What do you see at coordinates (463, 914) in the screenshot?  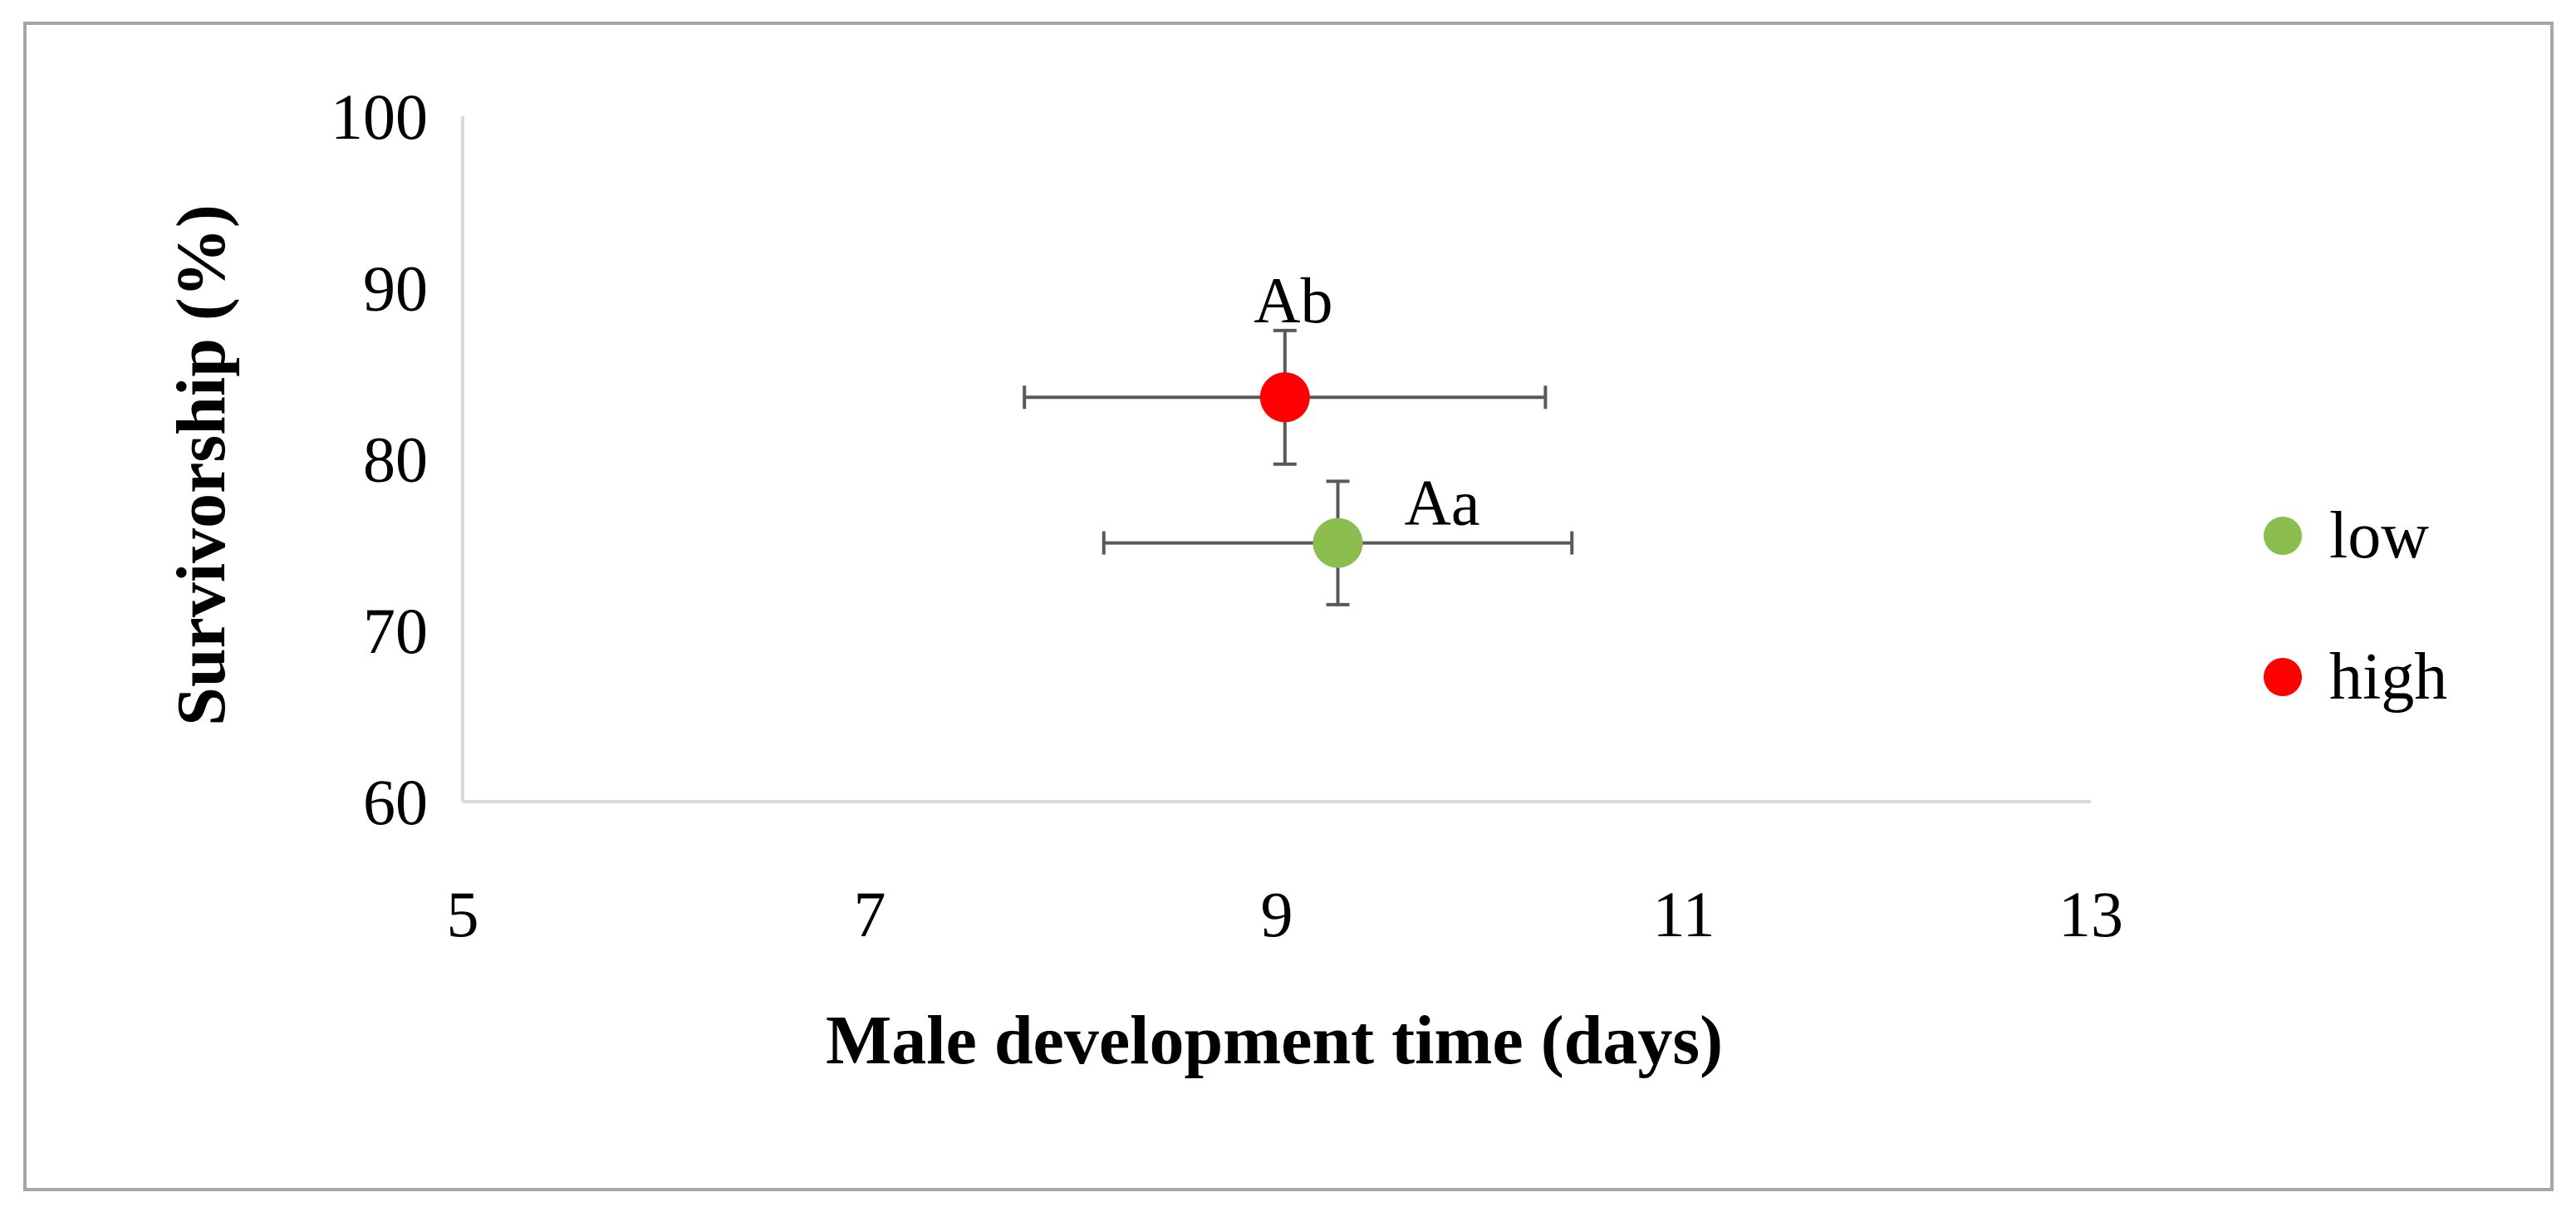 I see `x-tick-label: 5` at bounding box center [463, 914].